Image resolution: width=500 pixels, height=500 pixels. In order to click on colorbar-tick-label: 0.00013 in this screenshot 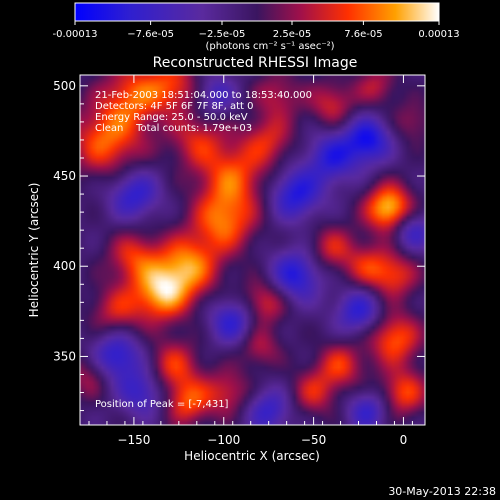, I will do `click(438, 34)`.